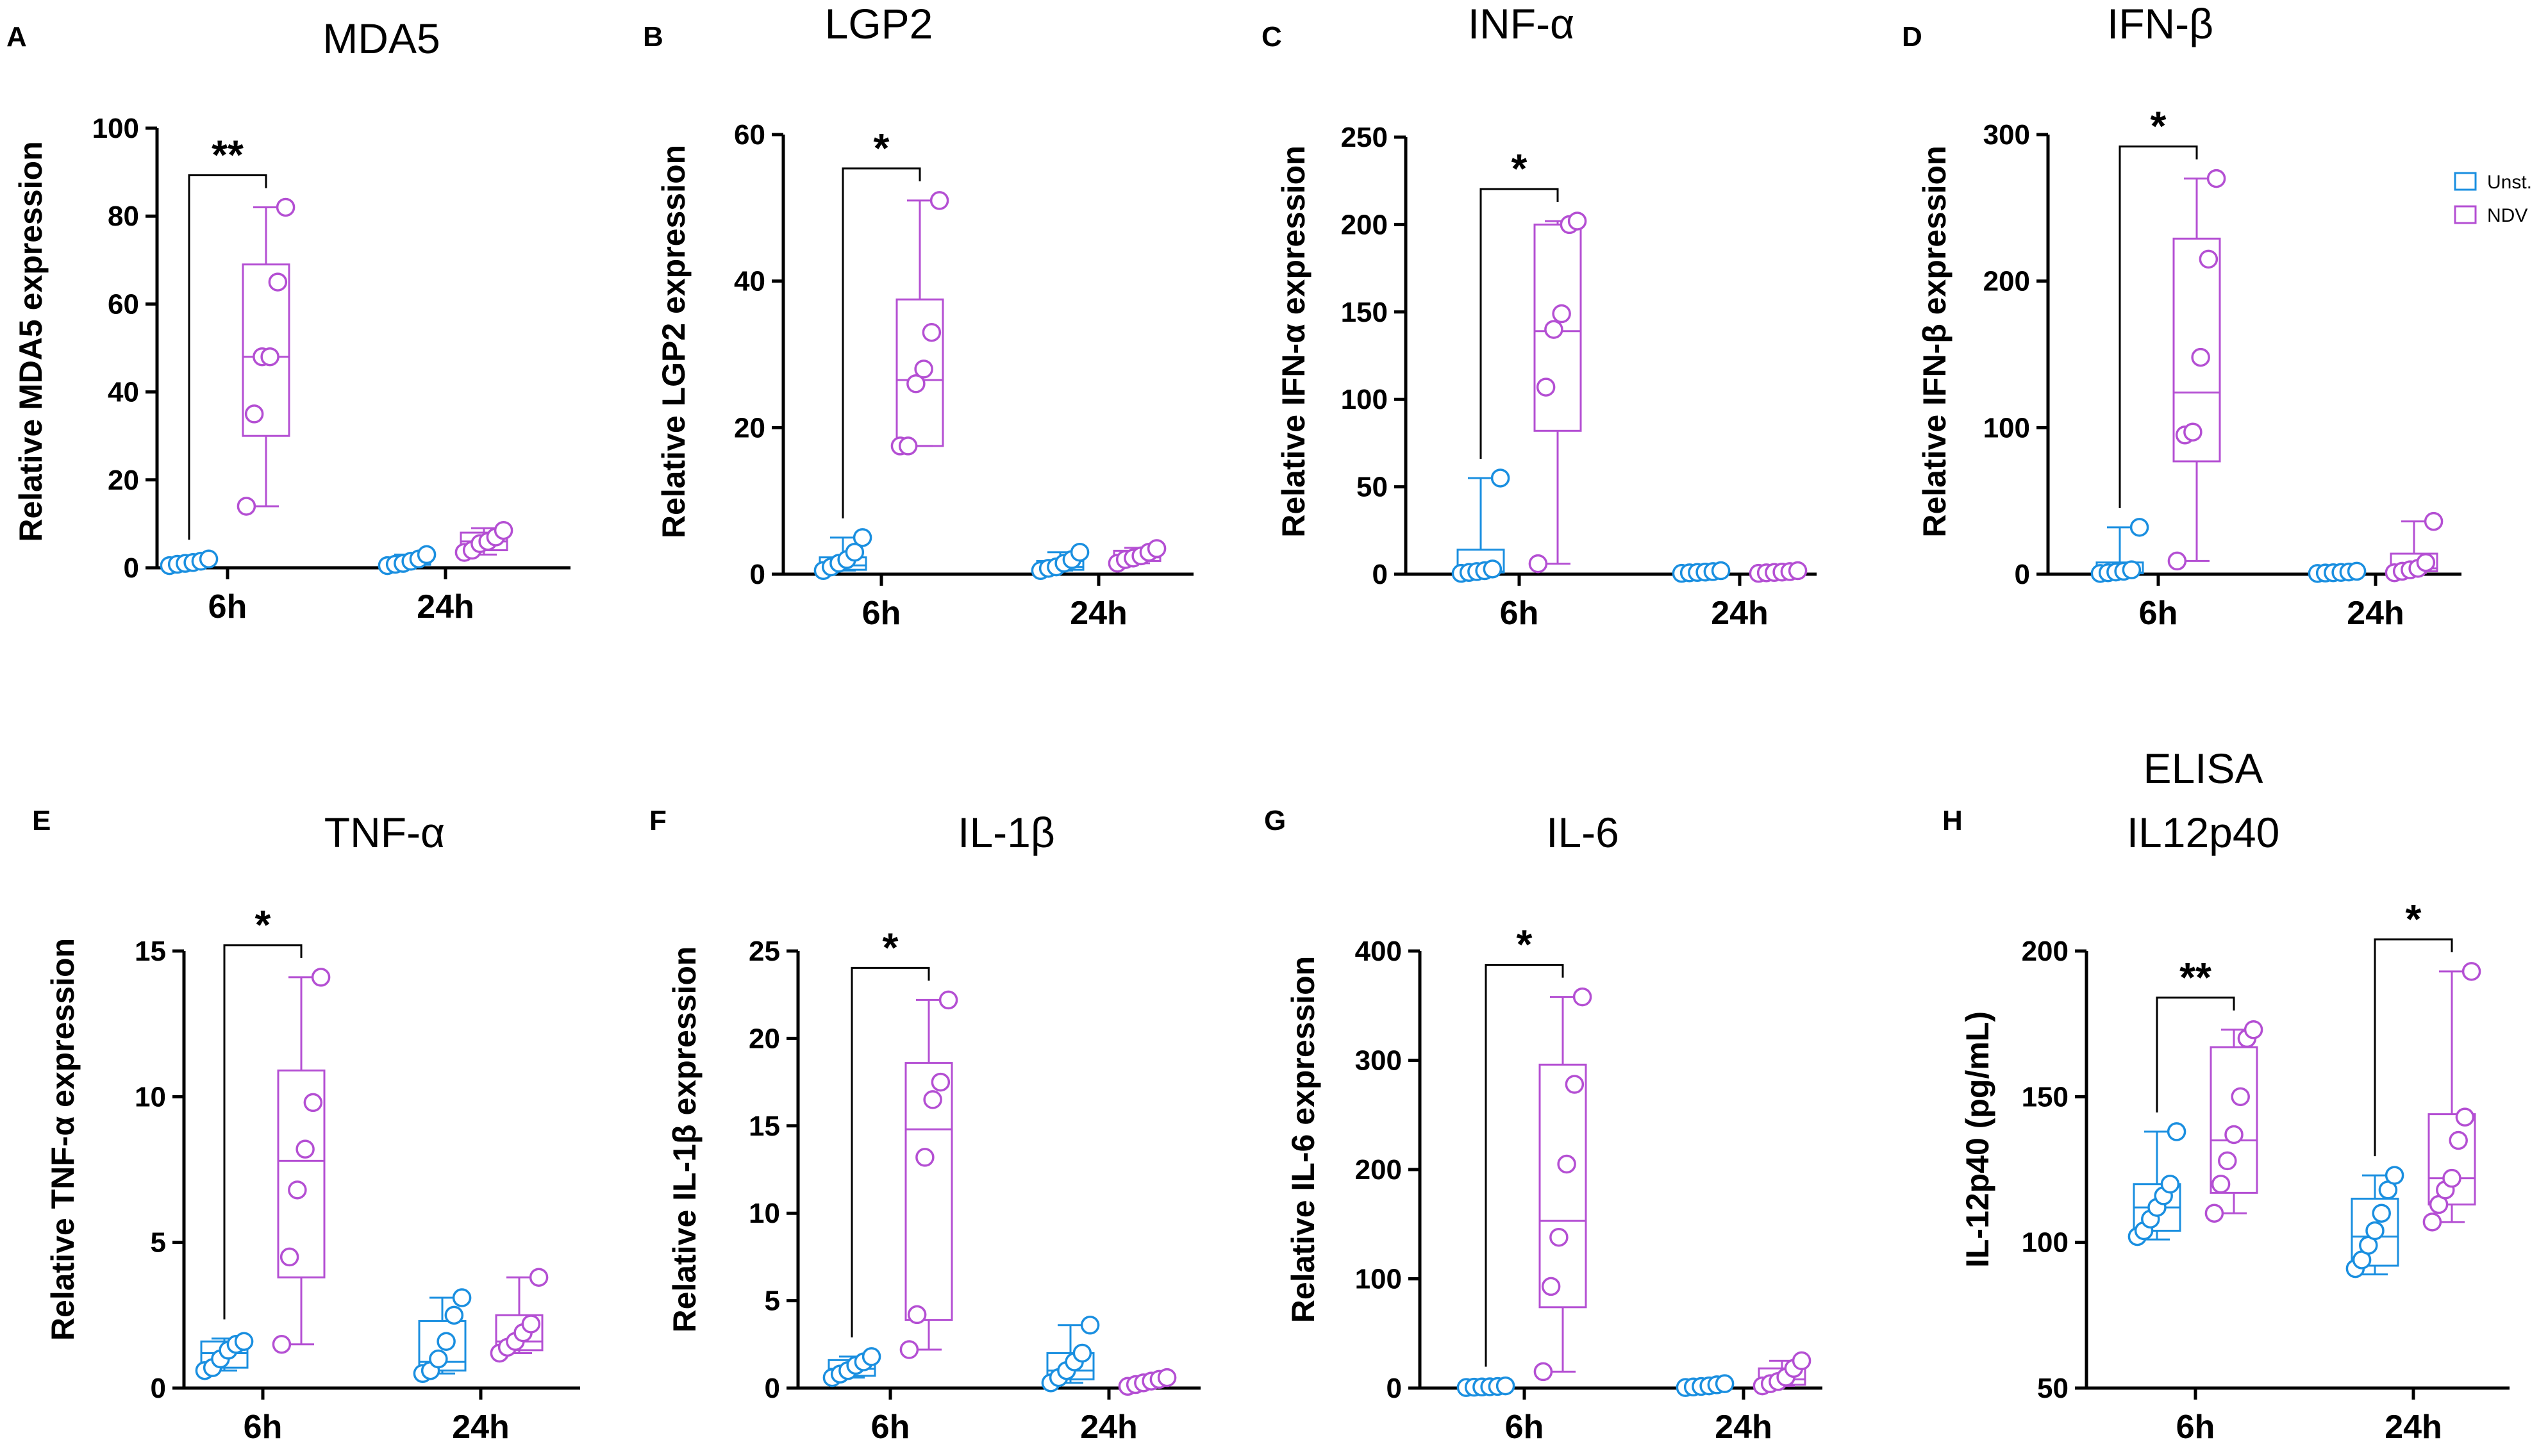 The width and height of the screenshot is (2548, 1456). I want to click on chart-title: ELISA, so click(2203, 769).